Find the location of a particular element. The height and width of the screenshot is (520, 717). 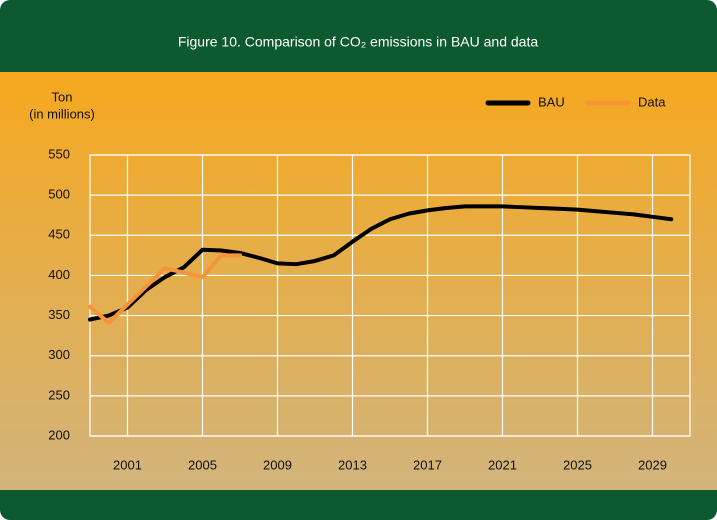

y-tick-label: 200 is located at coordinates (59, 434).